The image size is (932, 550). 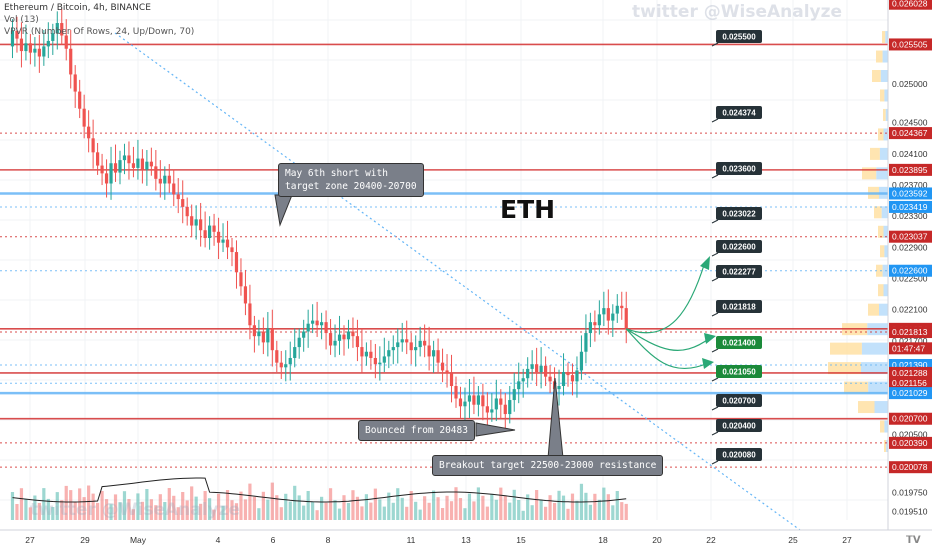 What do you see at coordinates (351, 186) in the screenshot?
I see `callout-short-line2: target zone 20400-20700` at bounding box center [351, 186].